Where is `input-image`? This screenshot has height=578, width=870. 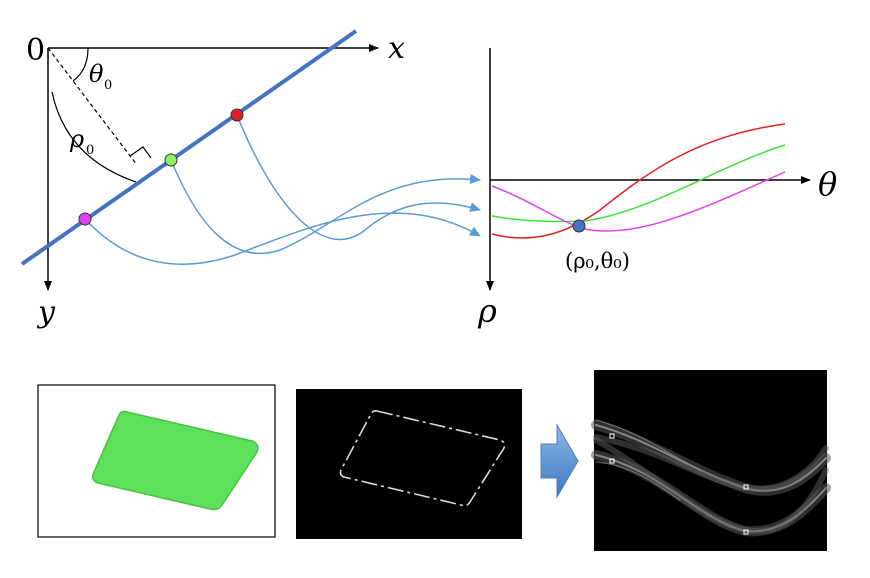
input-image is located at coordinates (156, 461).